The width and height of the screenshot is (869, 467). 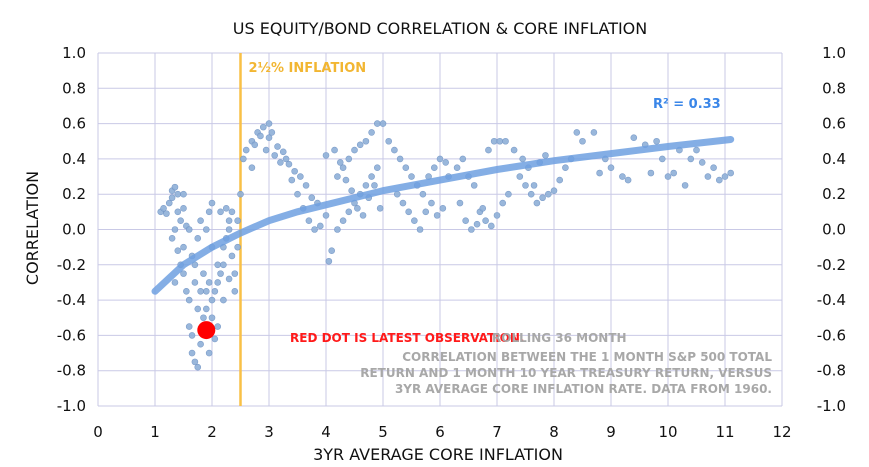 I want to click on x-tick-label: 3, so click(x=269, y=432).